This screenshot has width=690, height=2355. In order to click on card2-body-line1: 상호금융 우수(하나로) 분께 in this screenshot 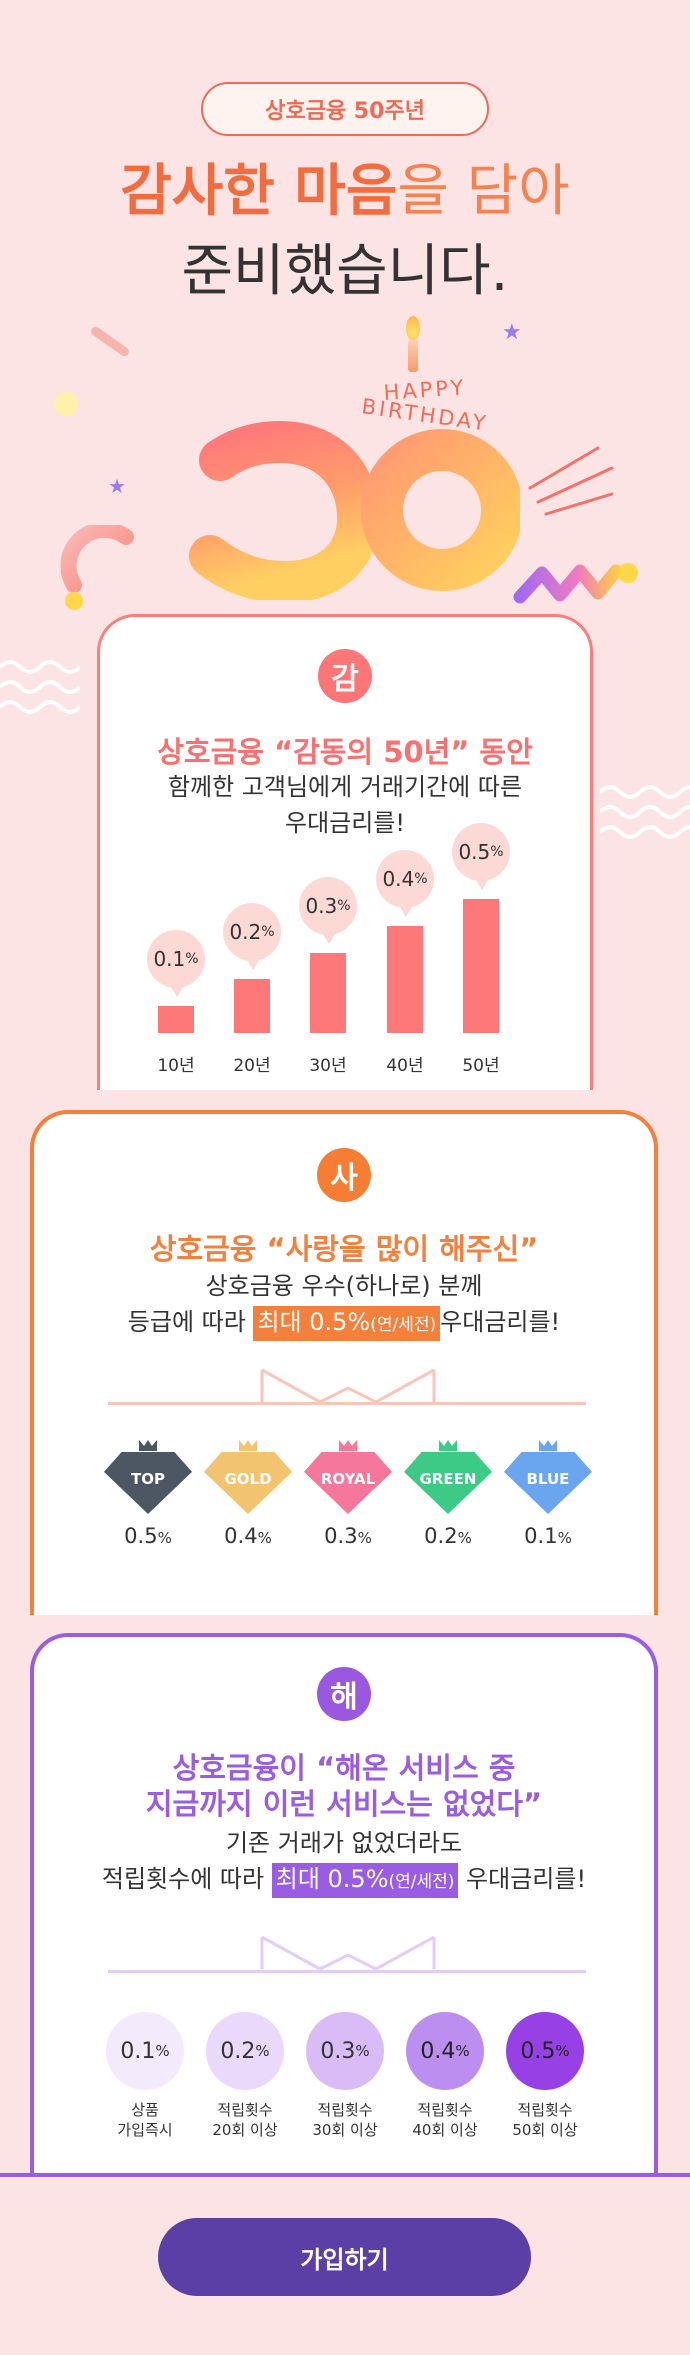, I will do `click(344, 1286)`.